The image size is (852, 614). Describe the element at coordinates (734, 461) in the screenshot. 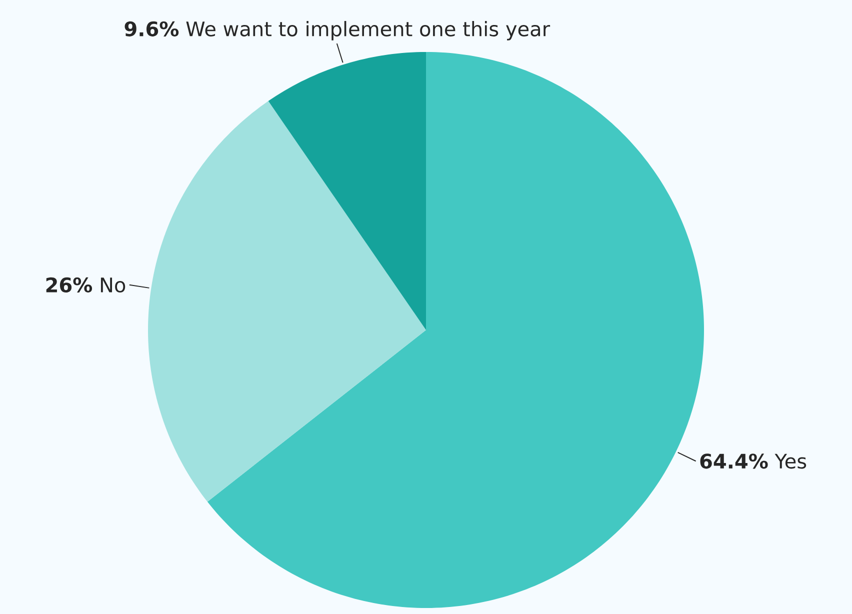

I see `data-label: 64.4%` at that location.